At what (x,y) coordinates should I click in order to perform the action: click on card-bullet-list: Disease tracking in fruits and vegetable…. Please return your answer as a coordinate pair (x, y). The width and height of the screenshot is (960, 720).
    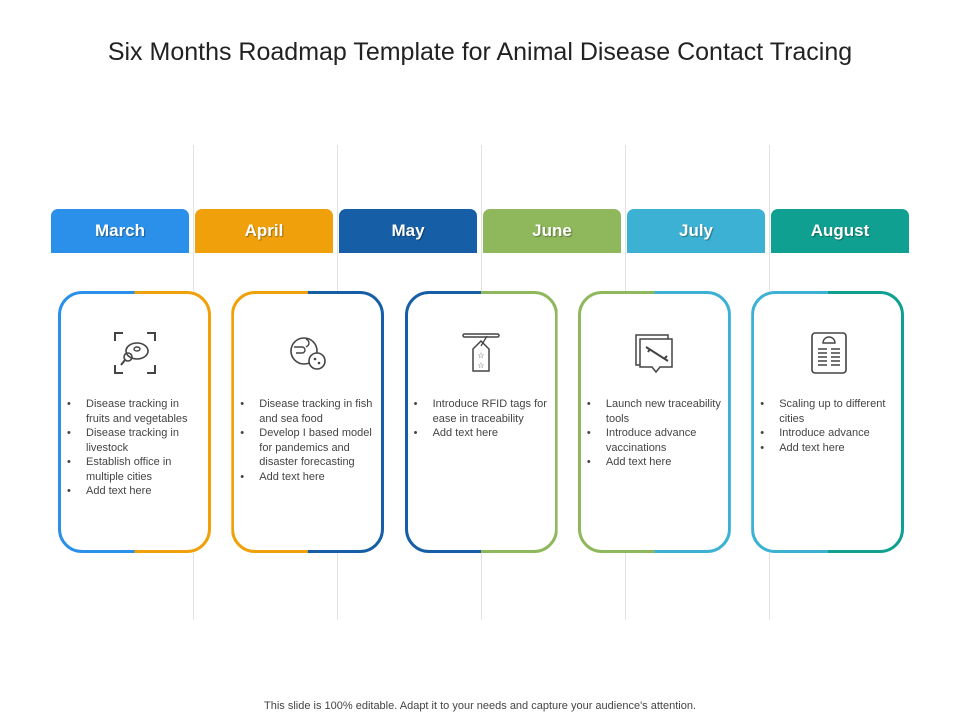
    Looking at the image, I should click on (135, 448).